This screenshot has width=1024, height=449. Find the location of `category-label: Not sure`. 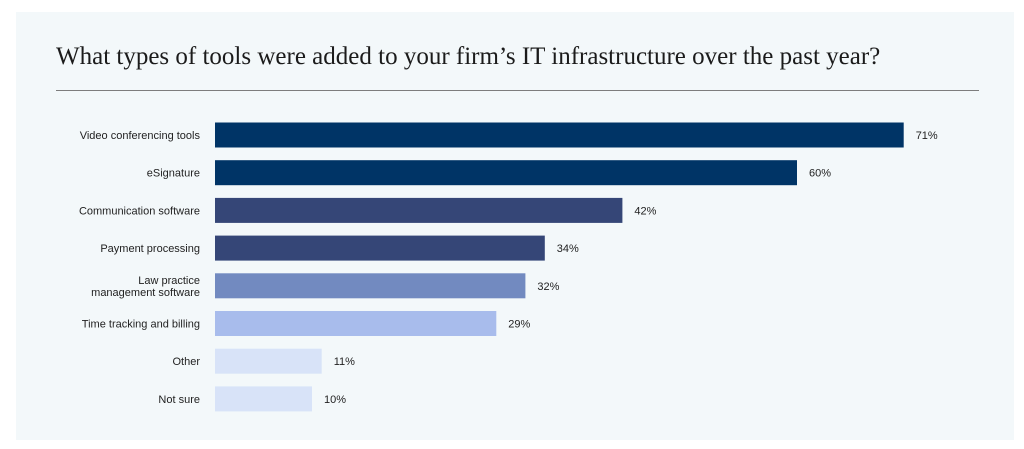

category-label: Not sure is located at coordinates (179, 400).